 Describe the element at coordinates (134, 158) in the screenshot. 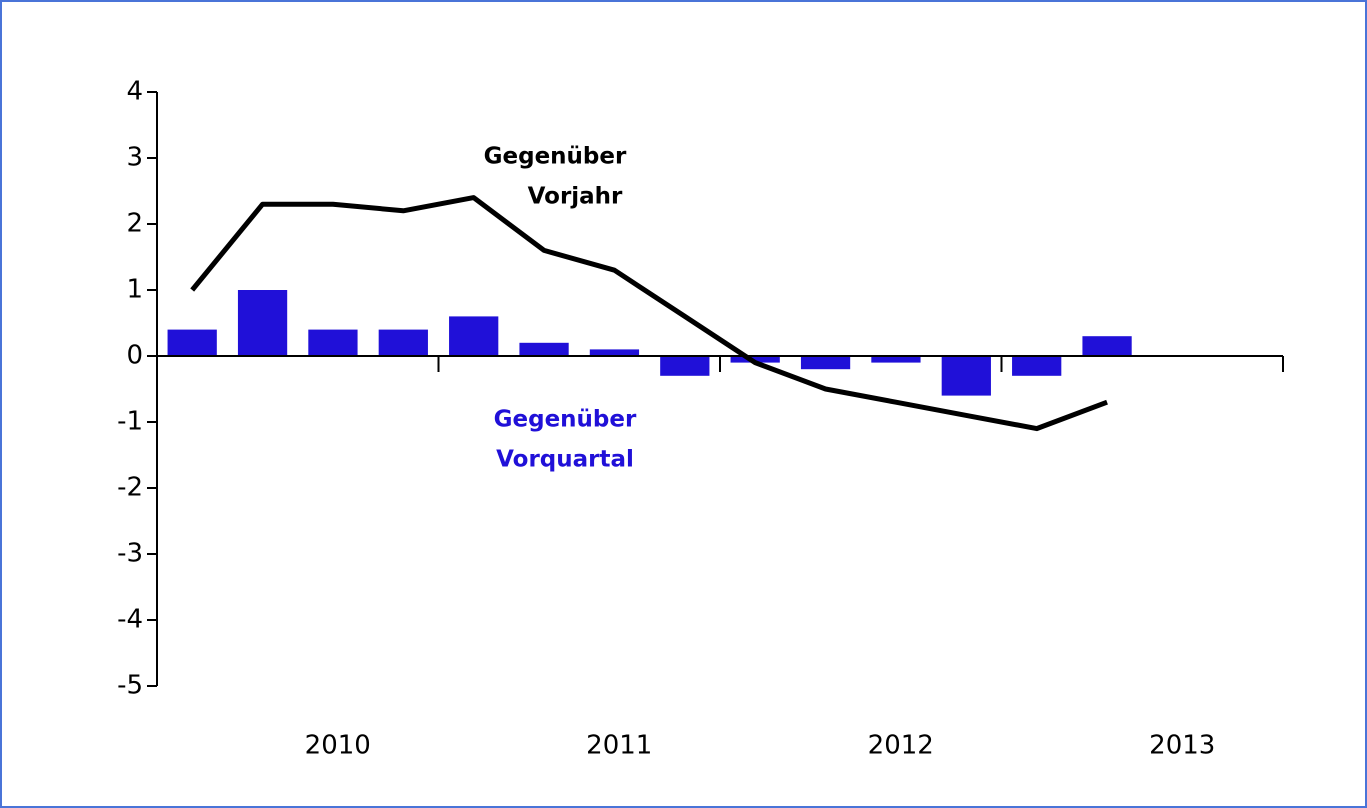

I see `y-tick-label: 3` at that location.